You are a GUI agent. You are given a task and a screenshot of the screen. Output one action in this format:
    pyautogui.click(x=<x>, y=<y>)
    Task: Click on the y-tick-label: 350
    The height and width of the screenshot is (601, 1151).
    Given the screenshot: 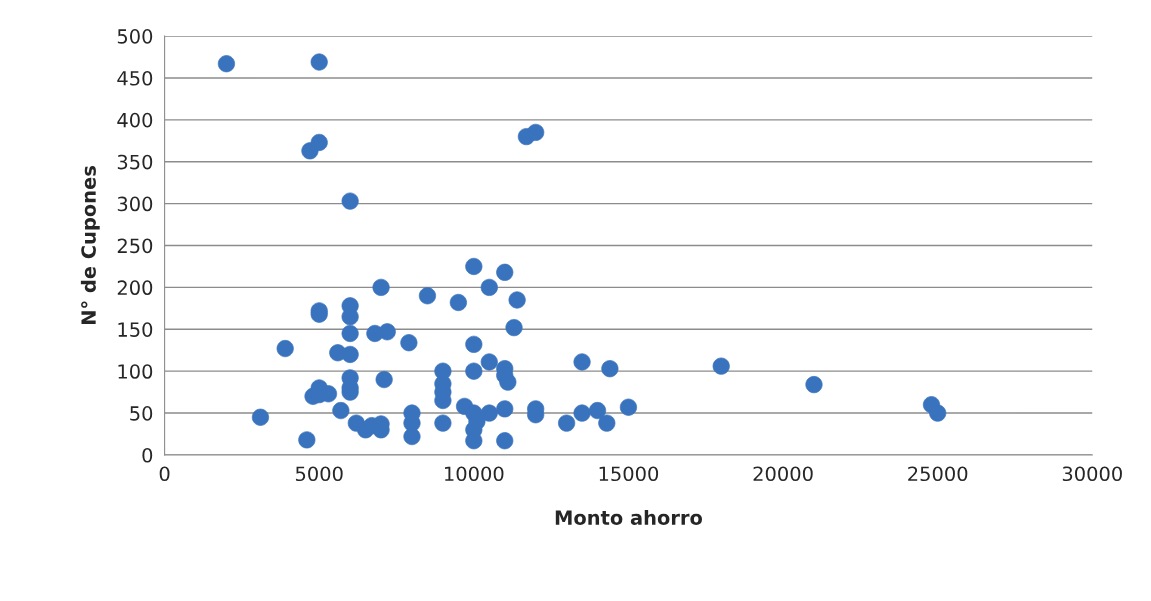 What is the action you would take?
    pyautogui.click(x=135, y=162)
    